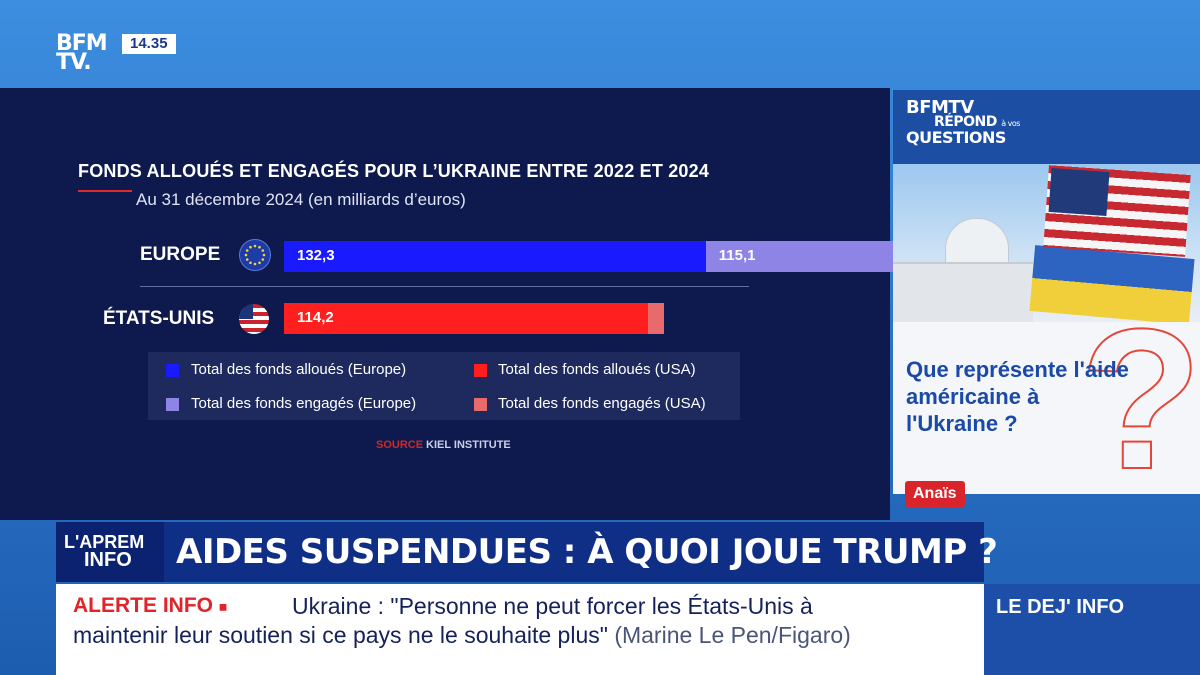  What do you see at coordinates (1046, 127) in the screenshot?
I see `side-card-header` at bounding box center [1046, 127].